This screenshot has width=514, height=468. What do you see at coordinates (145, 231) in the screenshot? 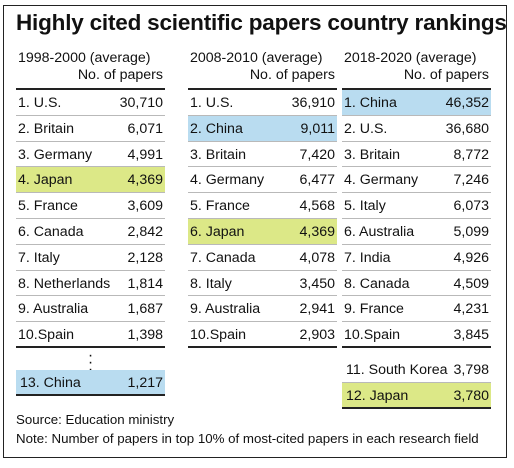
I see `paper-count: 2,842` at bounding box center [145, 231].